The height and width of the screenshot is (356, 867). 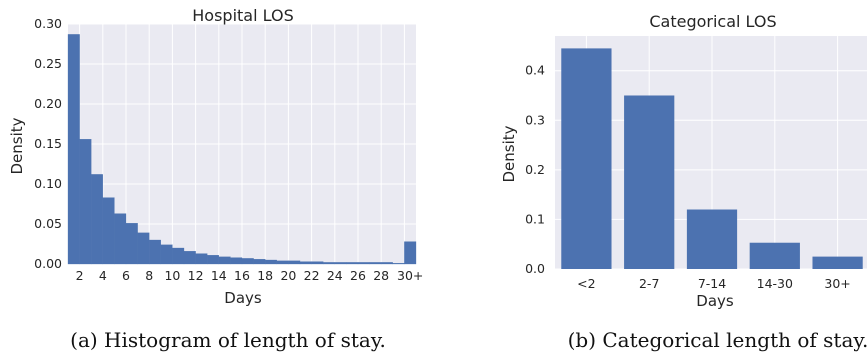 What do you see at coordinates (775, 283) in the screenshot?
I see `x-tick-label: 14-30` at bounding box center [775, 283].